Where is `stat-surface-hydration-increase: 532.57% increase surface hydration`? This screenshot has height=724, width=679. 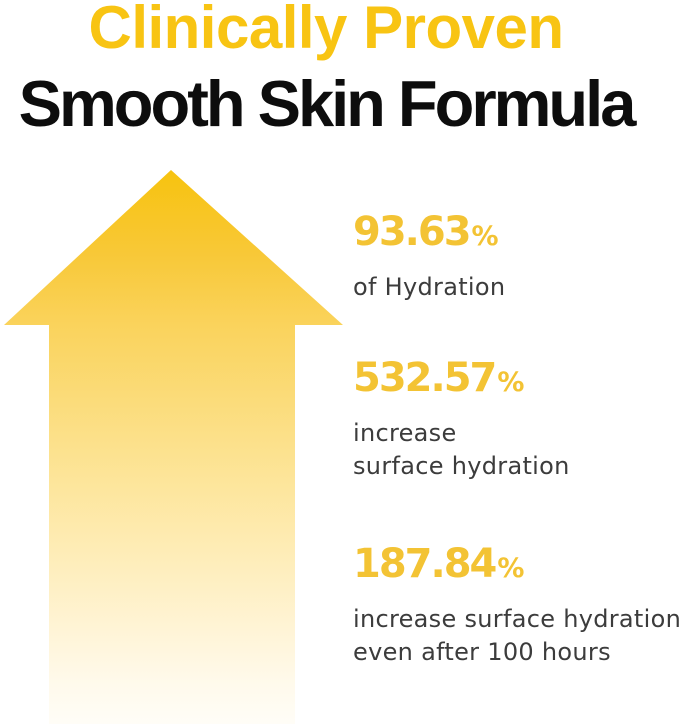
stat-surface-hydration-increase: 532.57% increase surface hydration is located at coordinates (461, 420).